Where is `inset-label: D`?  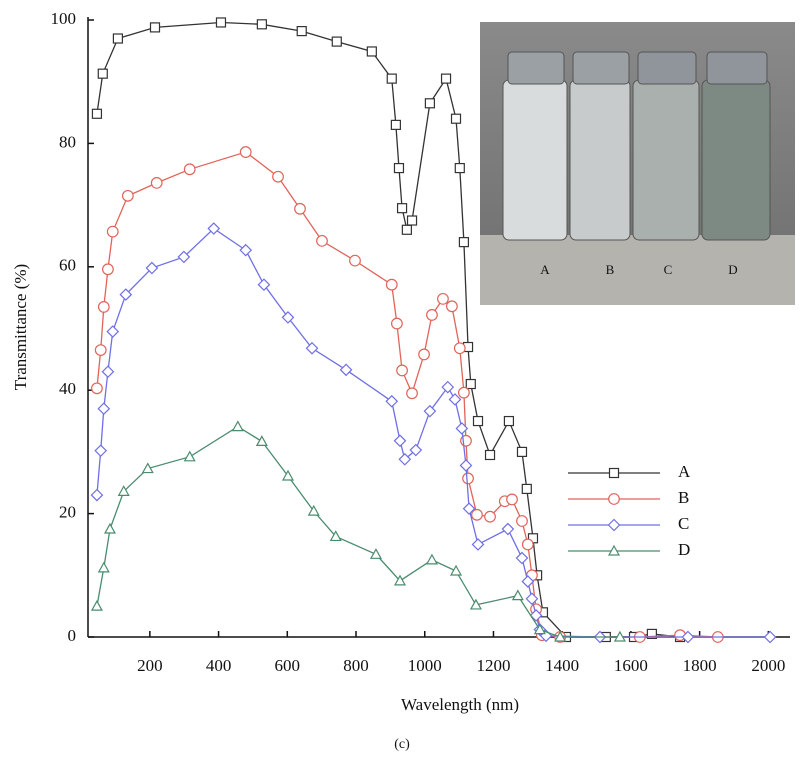
inset-label: D is located at coordinates (732, 269).